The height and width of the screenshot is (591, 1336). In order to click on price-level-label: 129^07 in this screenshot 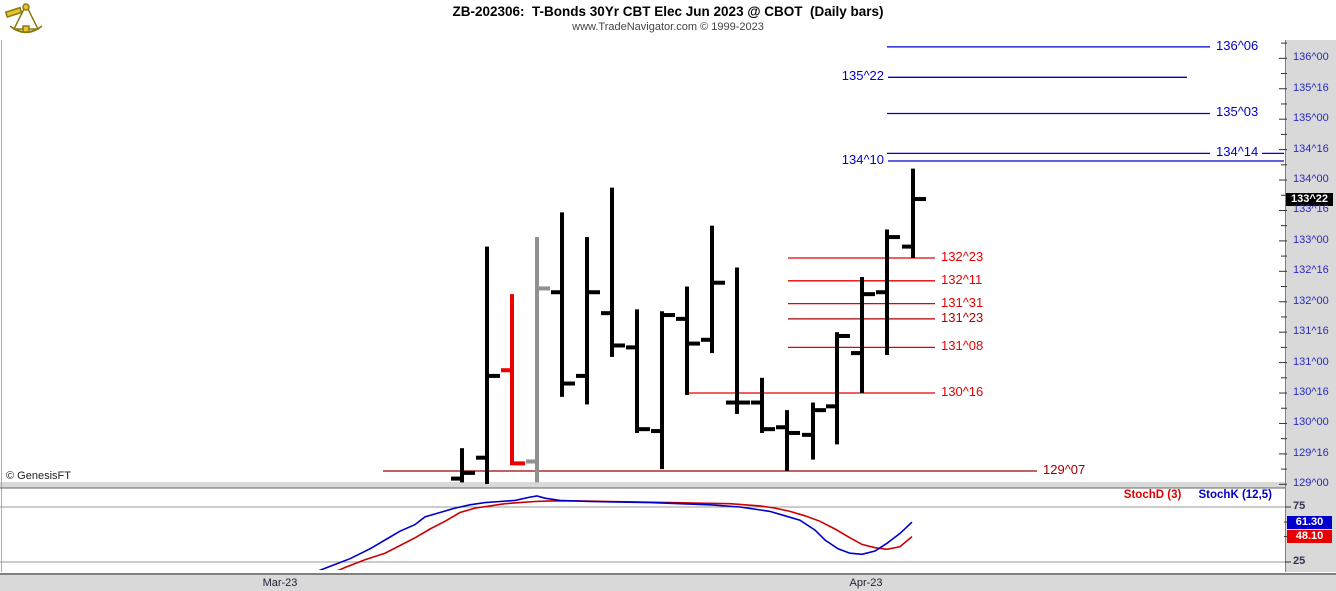, I will do `click(1064, 469)`.